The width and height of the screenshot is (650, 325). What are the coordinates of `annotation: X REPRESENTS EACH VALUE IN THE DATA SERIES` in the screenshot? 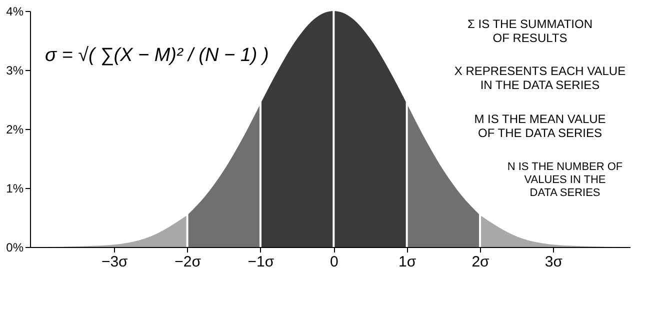 It's located at (540, 78).